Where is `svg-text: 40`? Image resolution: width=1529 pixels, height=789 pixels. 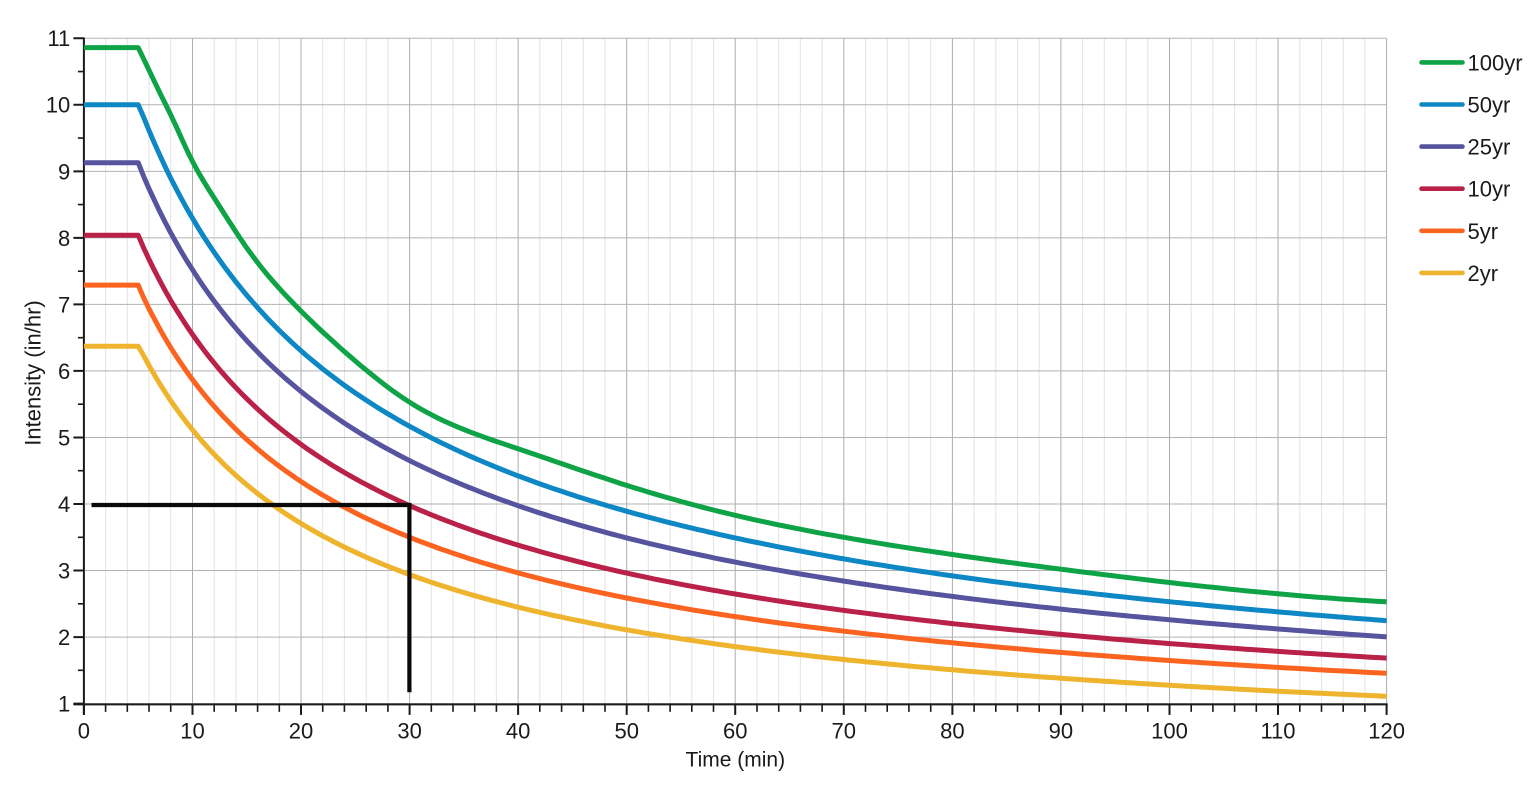 svg-text: 40 is located at coordinates (518, 730).